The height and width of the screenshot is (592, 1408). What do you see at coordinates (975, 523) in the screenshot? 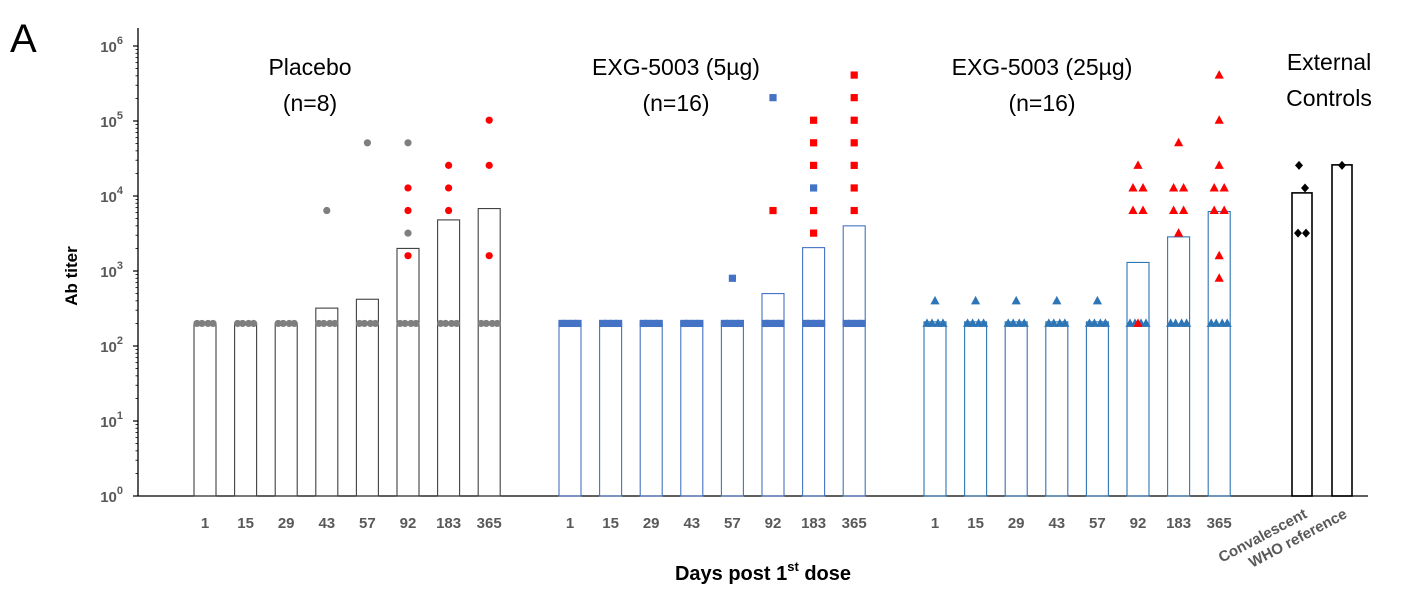
I see `x-tick-label: 15` at bounding box center [975, 523].